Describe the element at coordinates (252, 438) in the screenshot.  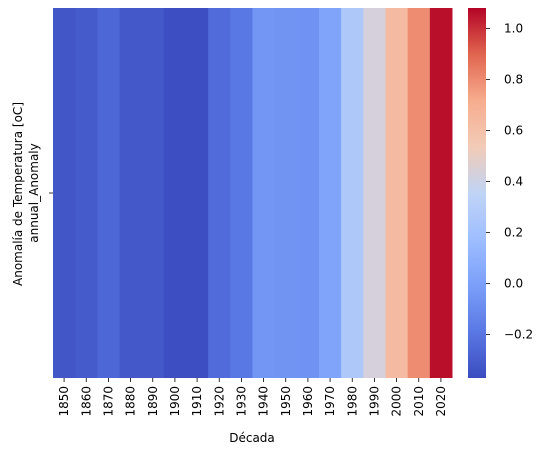
I see `x-axis-label: Década` at that location.